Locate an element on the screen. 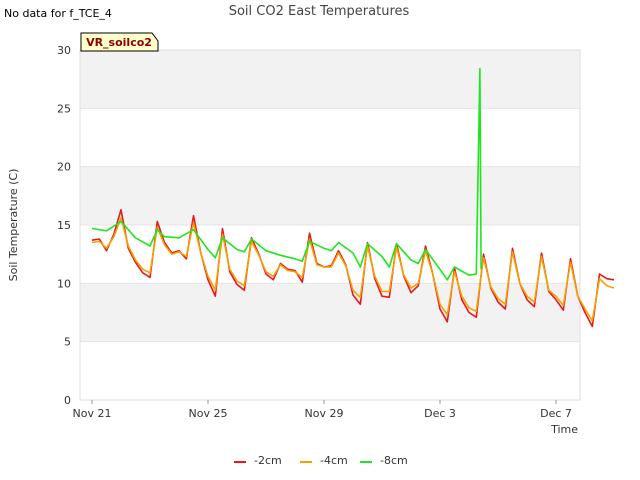  y-tick-label: 25 is located at coordinates (64, 108).